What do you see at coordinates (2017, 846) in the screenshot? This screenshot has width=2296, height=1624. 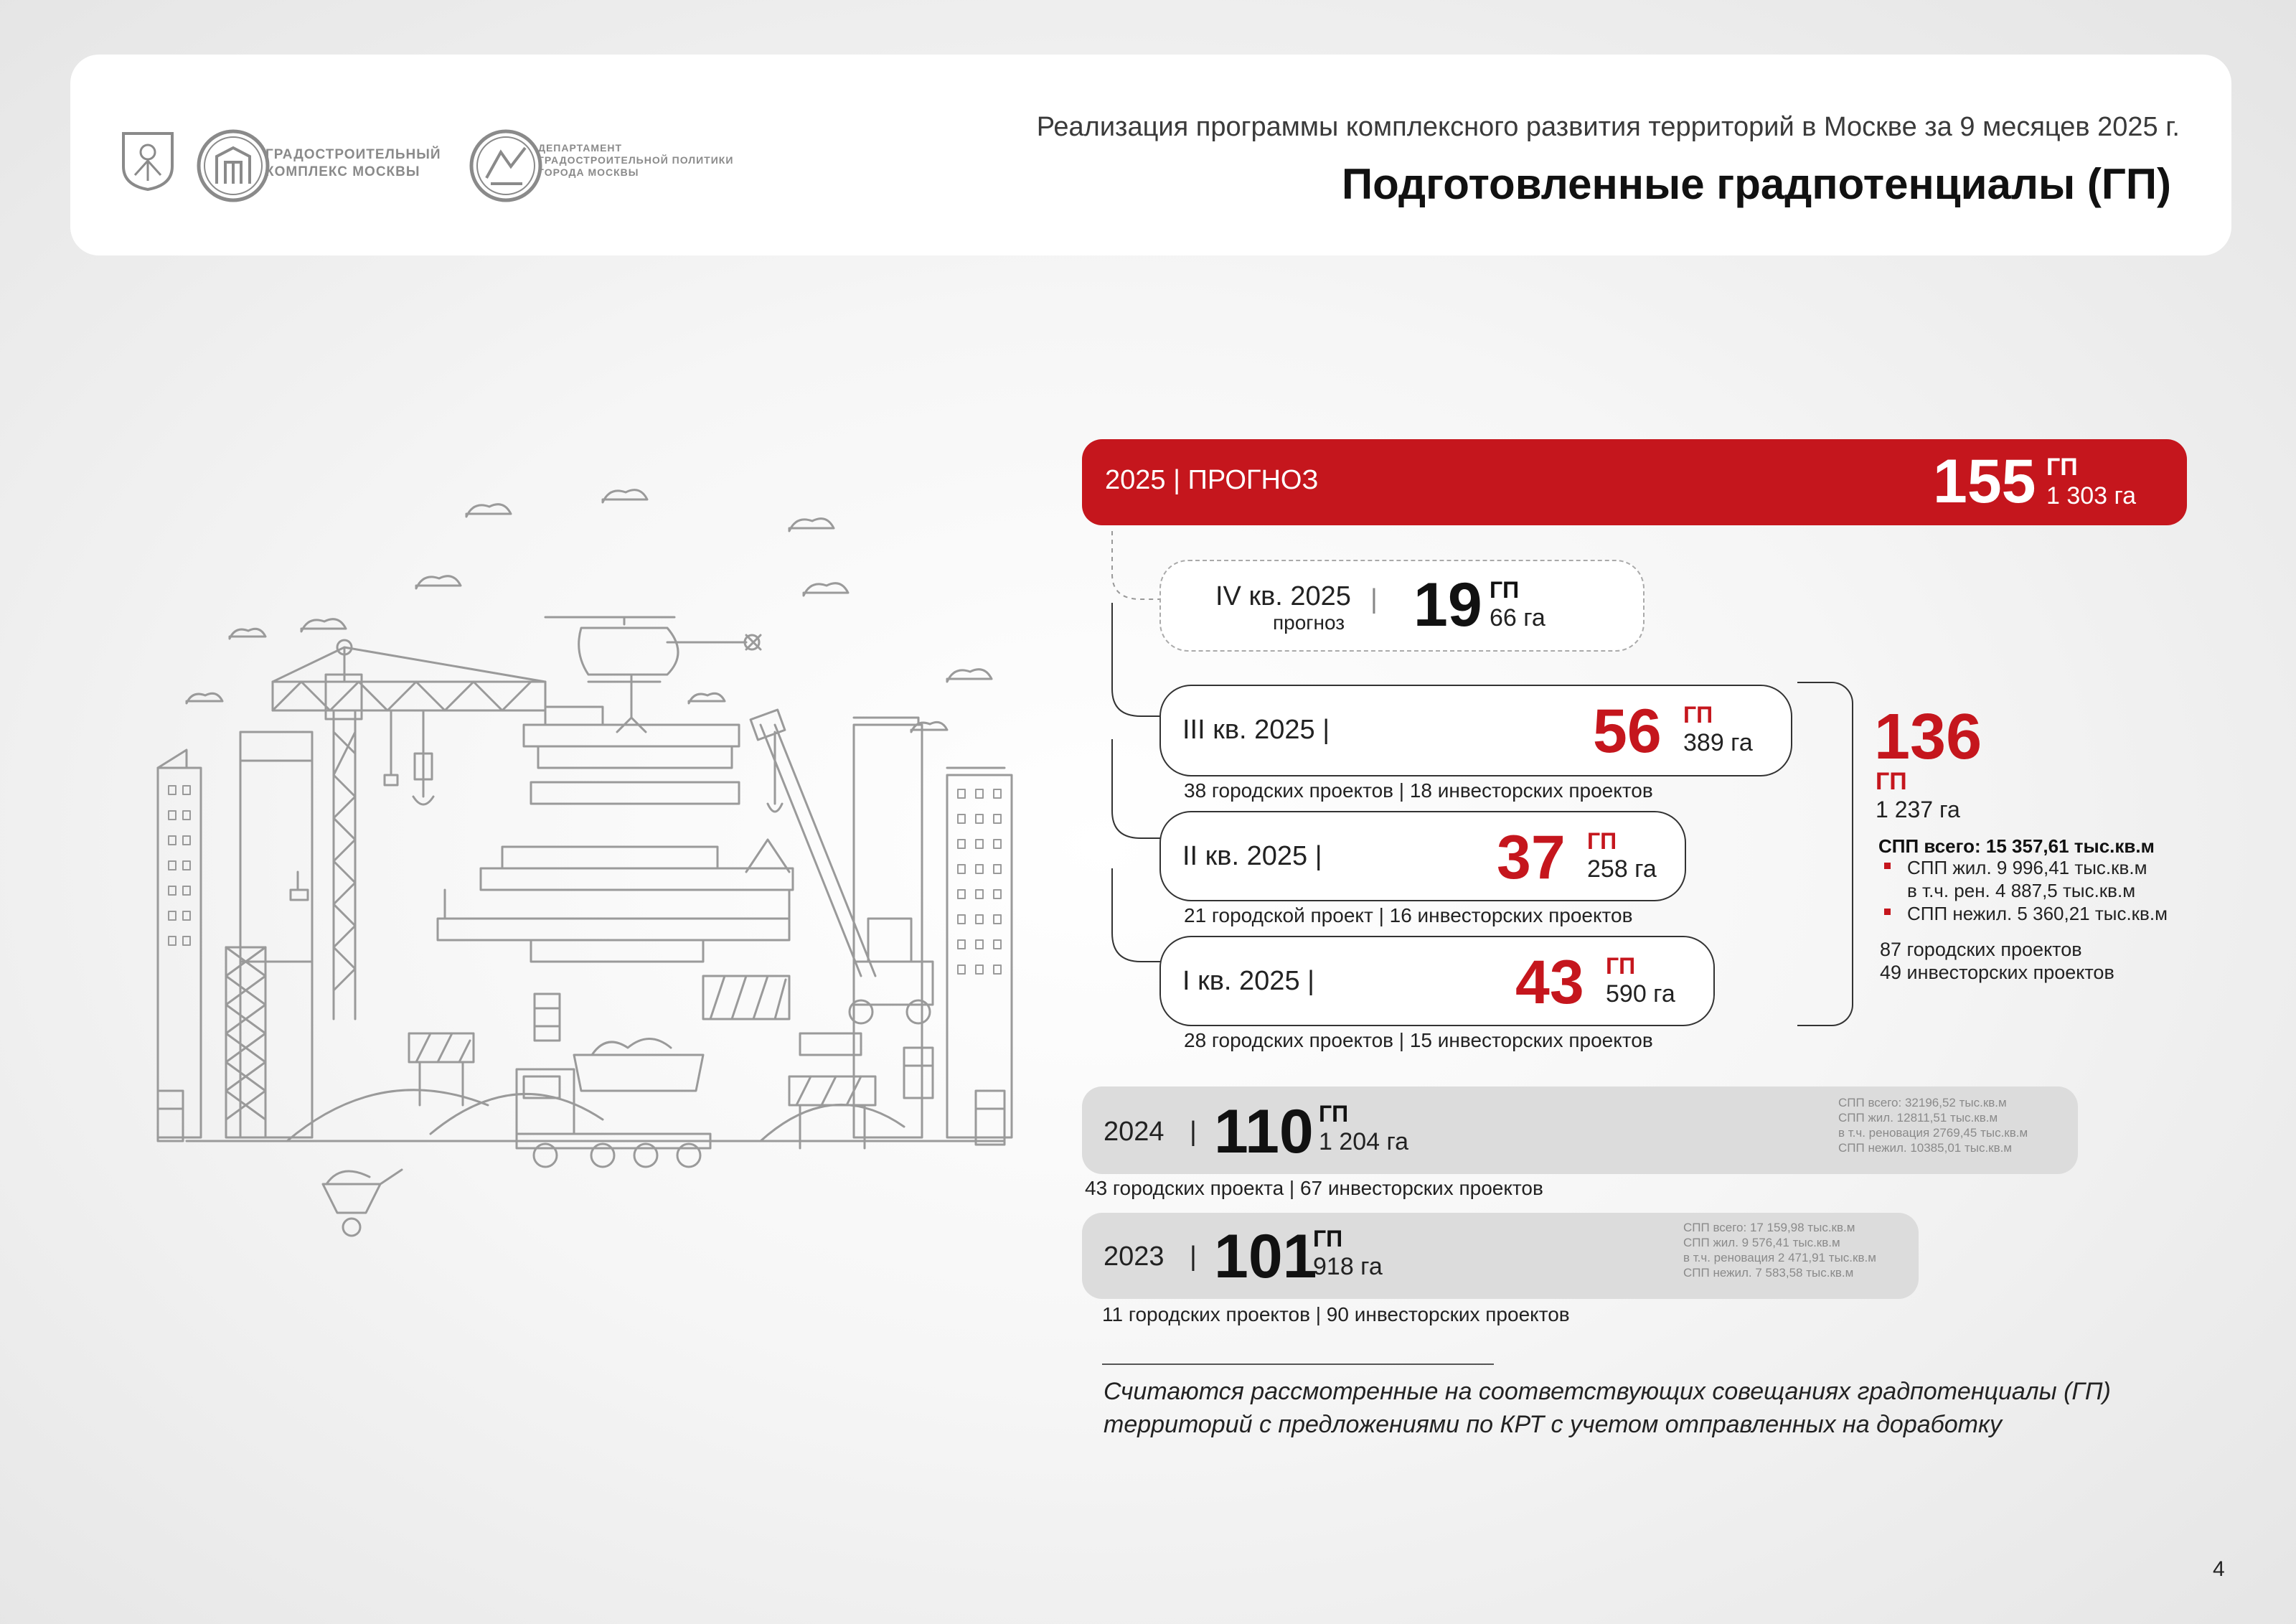 I see `spp-header: СПП всего: 15 357,61 тыс.кв.м` at bounding box center [2017, 846].